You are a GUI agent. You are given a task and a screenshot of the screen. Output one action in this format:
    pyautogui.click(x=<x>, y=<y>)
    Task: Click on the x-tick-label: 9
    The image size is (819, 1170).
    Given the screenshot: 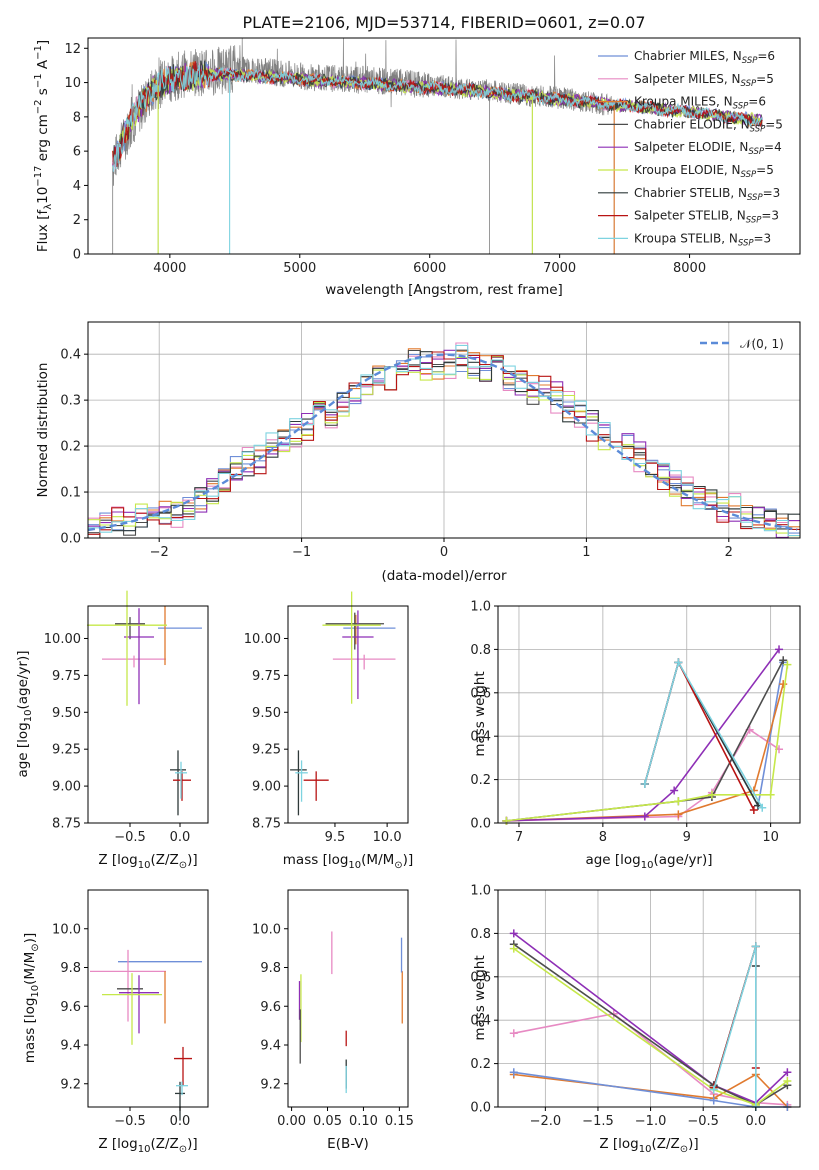 What is the action you would take?
    pyautogui.click(x=687, y=837)
    